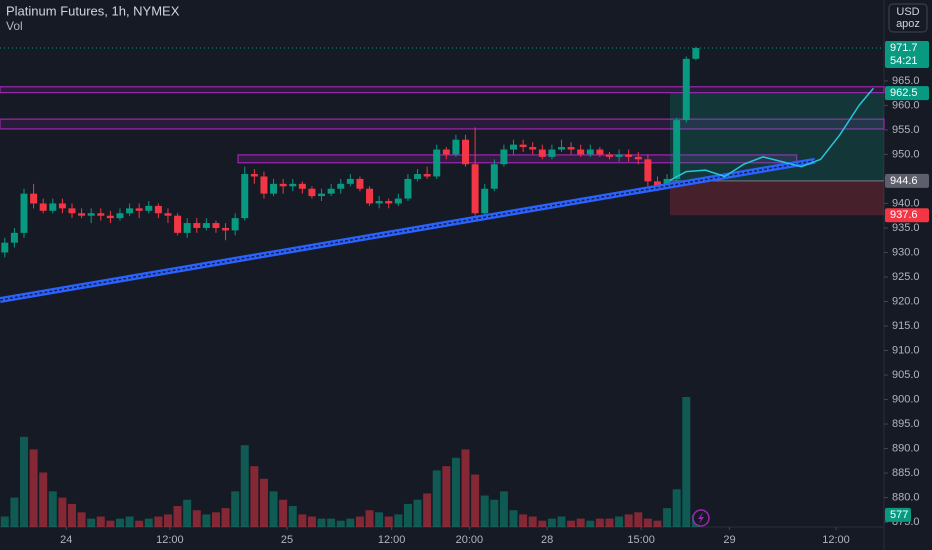 The height and width of the screenshot is (550, 932). What do you see at coordinates (701, 518) in the screenshot?
I see `alert-icon` at bounding box center [701, 518].